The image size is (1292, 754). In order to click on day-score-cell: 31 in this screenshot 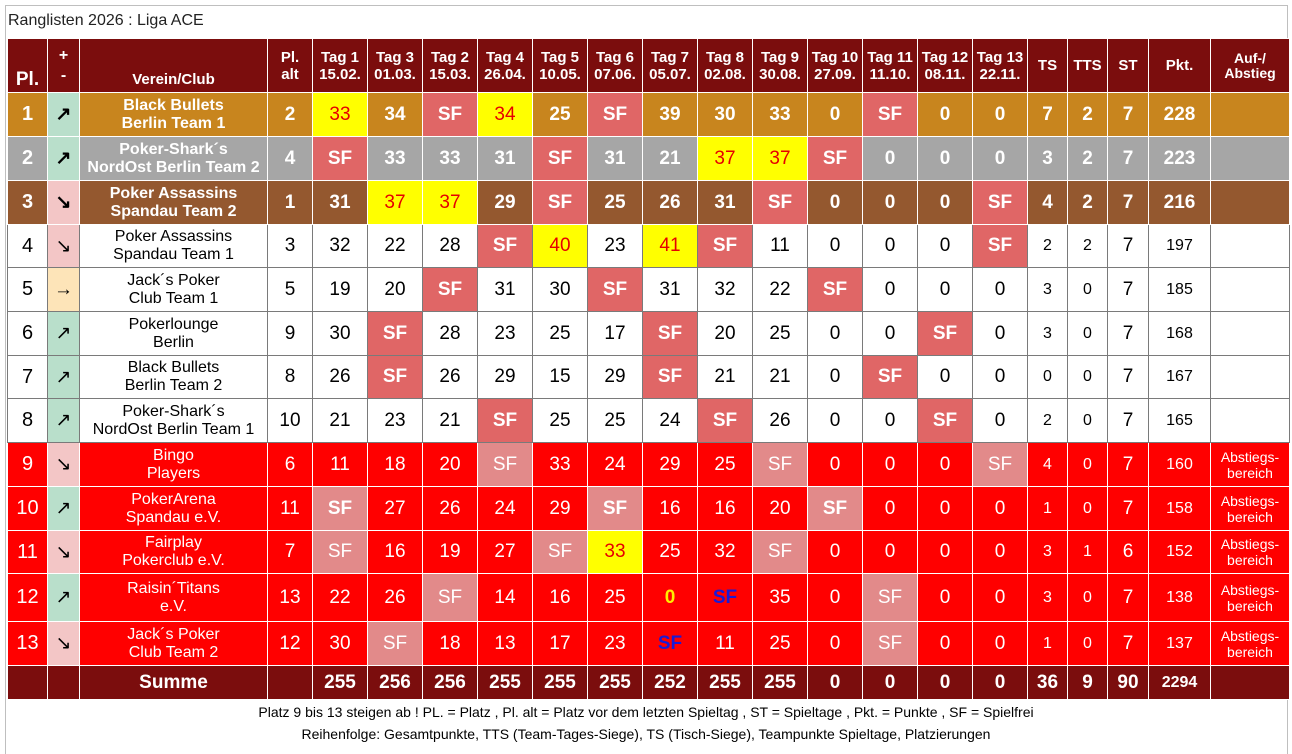, I will do `click(340, 202)`.